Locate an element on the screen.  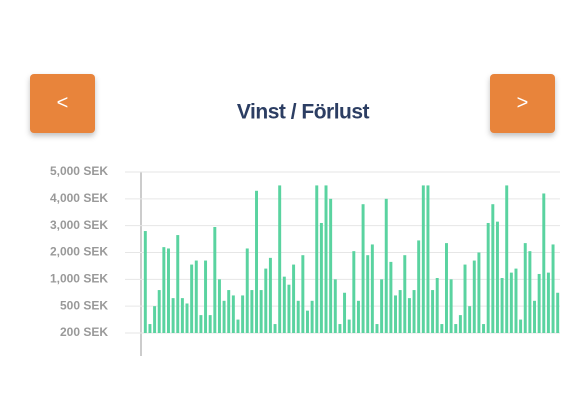
y-tick-label: 5,000 SEK is located at coordinates (79, 171).